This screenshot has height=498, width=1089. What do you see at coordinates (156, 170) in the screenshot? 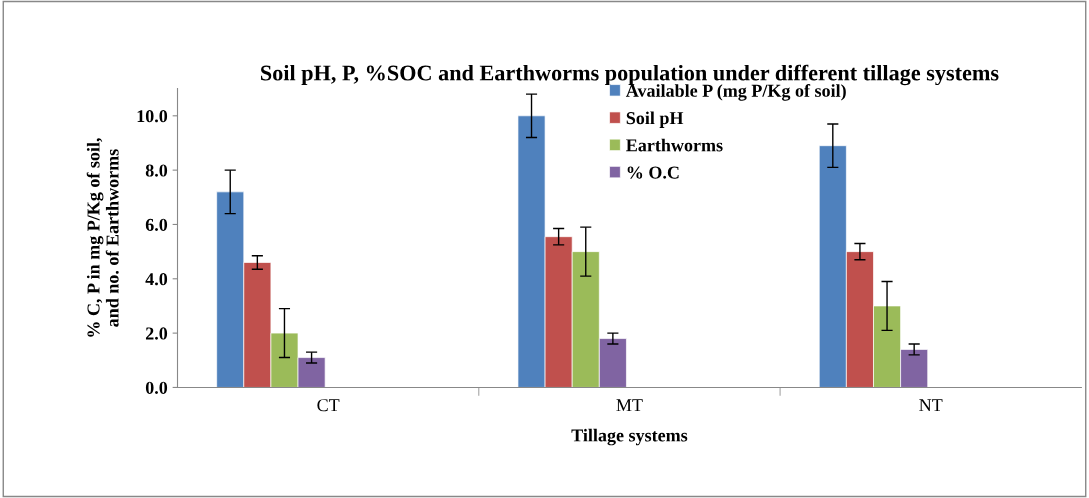
I see `y-tick-label: 8.0` at bounding box center [156, 170].